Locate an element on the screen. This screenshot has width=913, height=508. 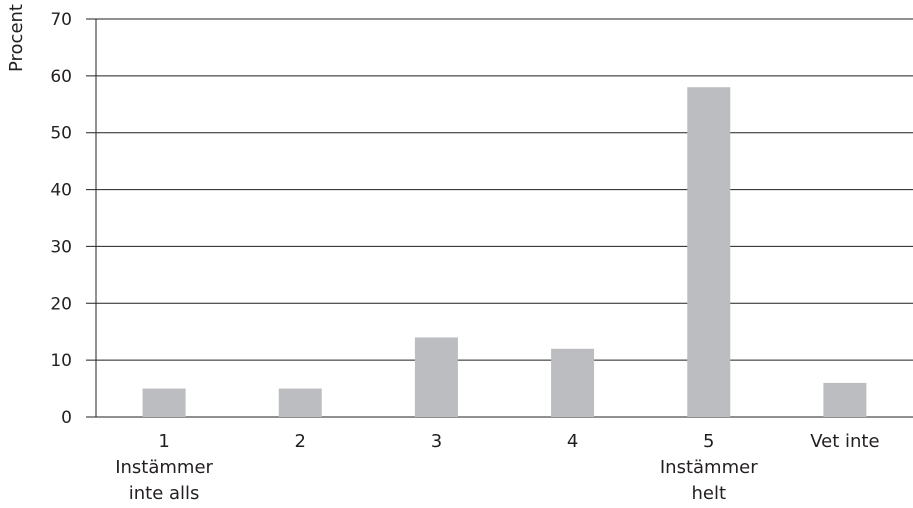
x-tick-label: helt is located at coordinates (708, 493).